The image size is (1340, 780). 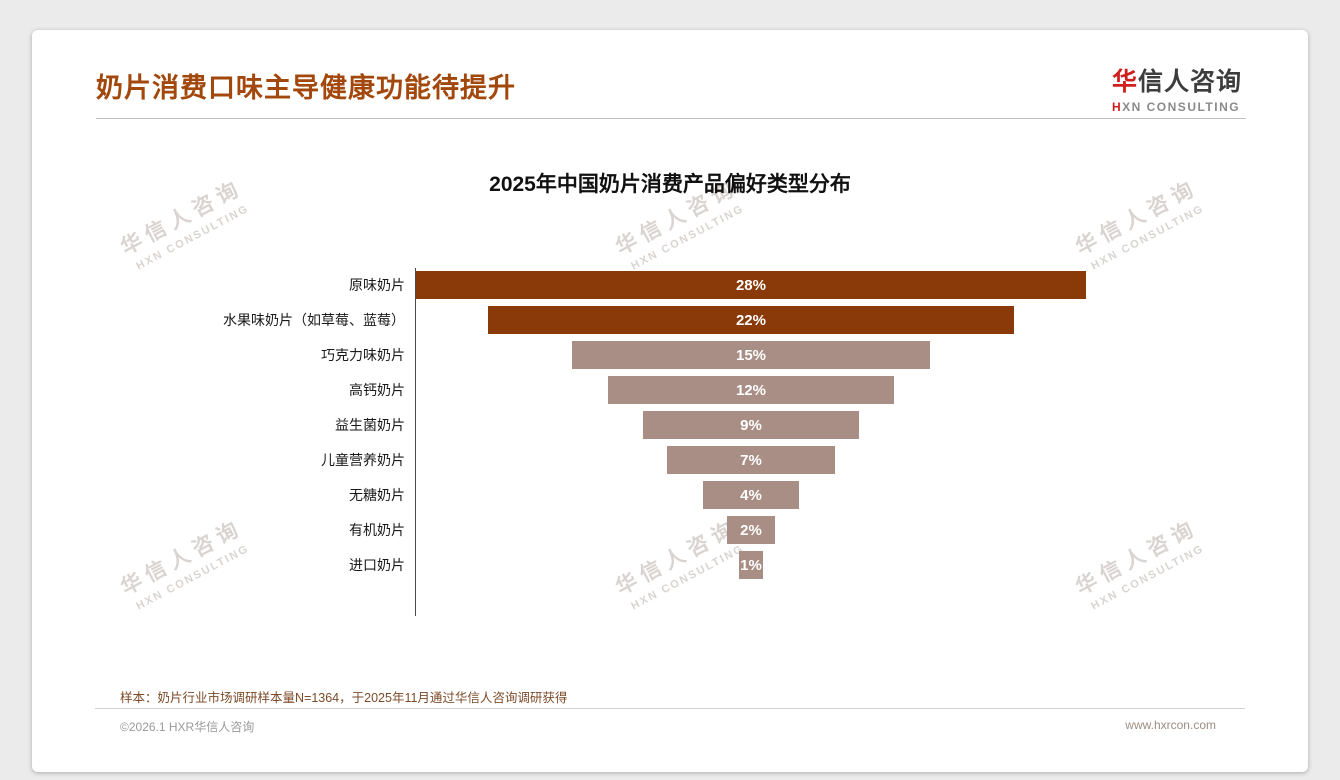 I want to click on logo-chinese-first-char: 华, so click(x=1124, y=82).